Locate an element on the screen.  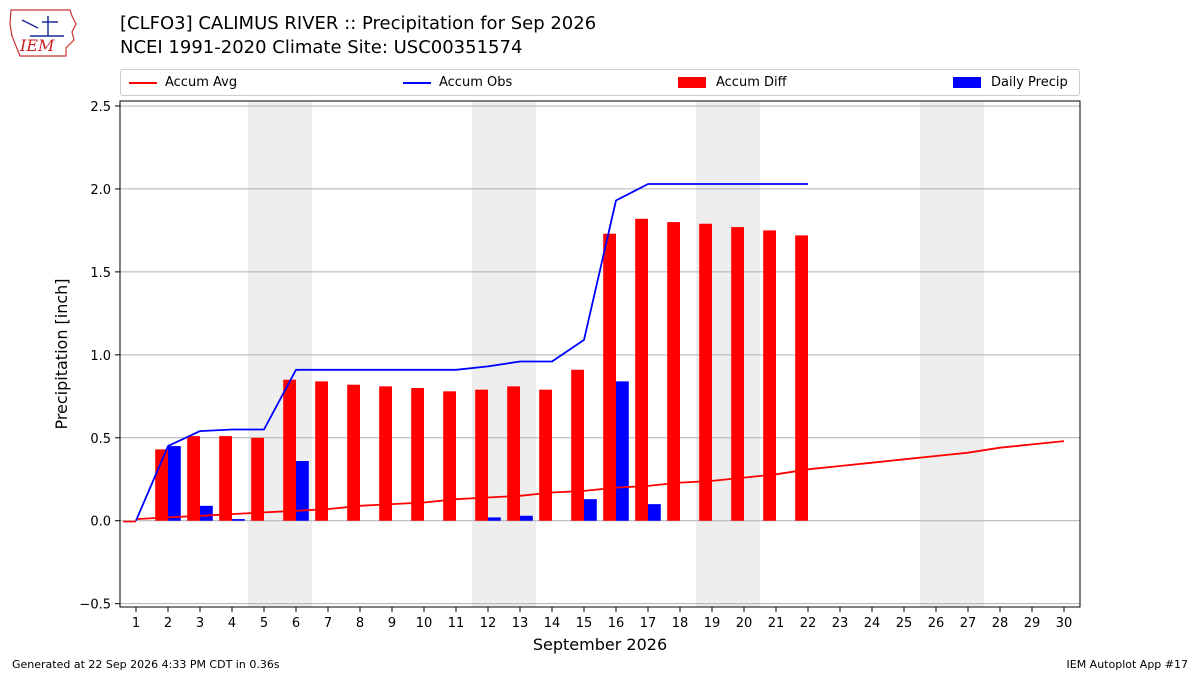
iem-logo: IEM is located at coordinates (43, 33).